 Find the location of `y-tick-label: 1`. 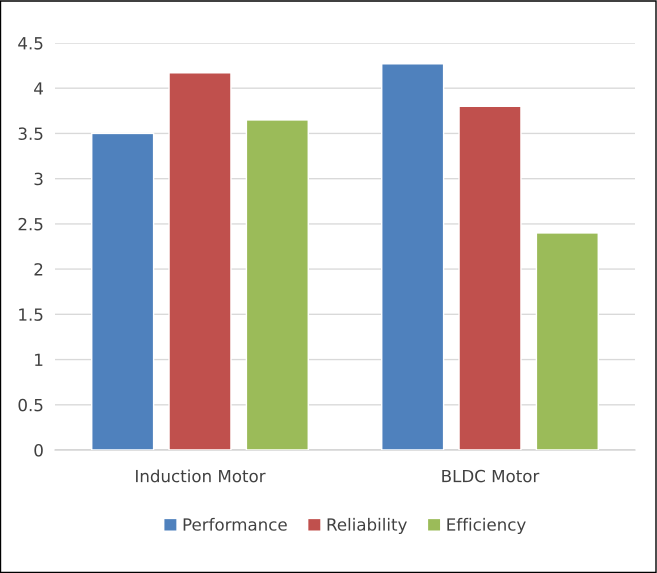

y-tick-label: 1 is located at coordinates (38, 360).